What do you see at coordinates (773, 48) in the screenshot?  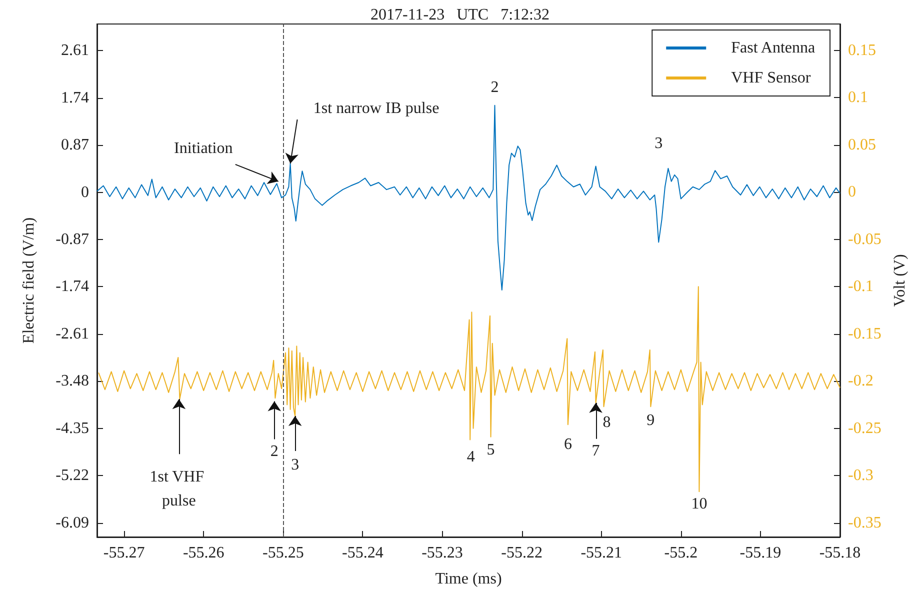 I see `legend-label: Fast Antenna` at bounding box center [773, 48].